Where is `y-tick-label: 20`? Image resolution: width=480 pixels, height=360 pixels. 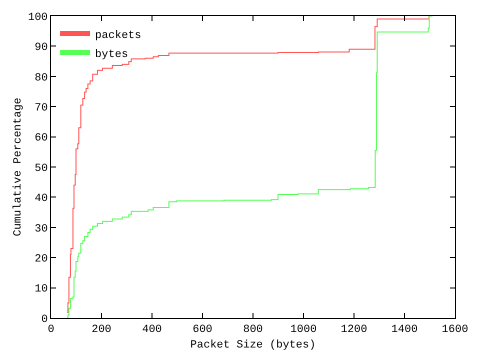
y-tick-label: 20 is located at coordinates (41, 259).